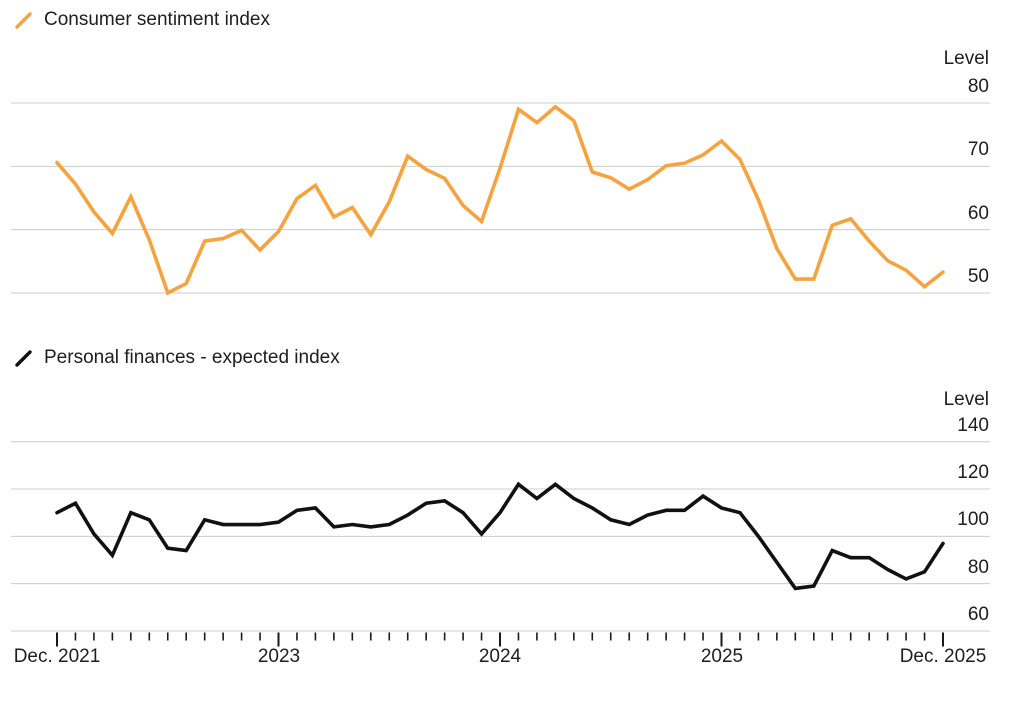 Image resolution: width=1024 pixels, height=702 pixels. I want to click on y-tick-label: 140, so click(973, 425).